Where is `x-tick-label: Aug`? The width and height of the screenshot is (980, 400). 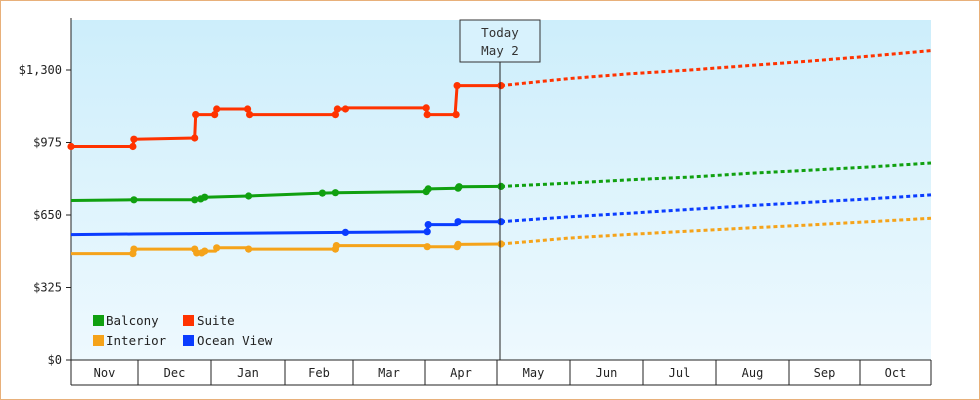 x-tick-label: Aug is located at coordinates (753, 373).